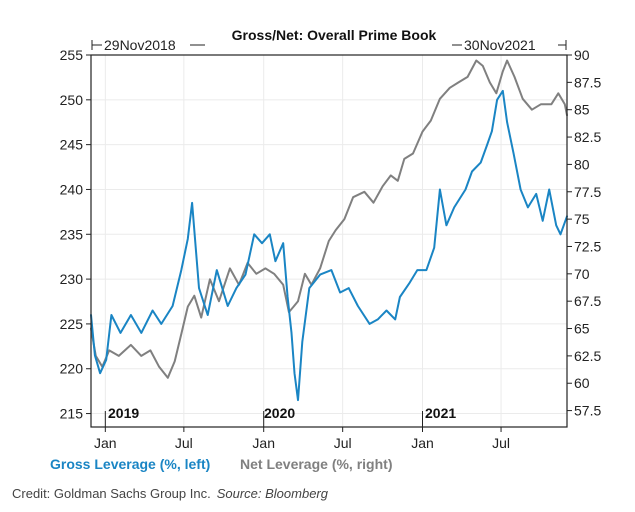 The height and width of the screenshot is (512, 635). What do you see at coordinates (582, 274) in the screenshot?
I see `right-tick-label: 70` at bounding box center [582, 274].